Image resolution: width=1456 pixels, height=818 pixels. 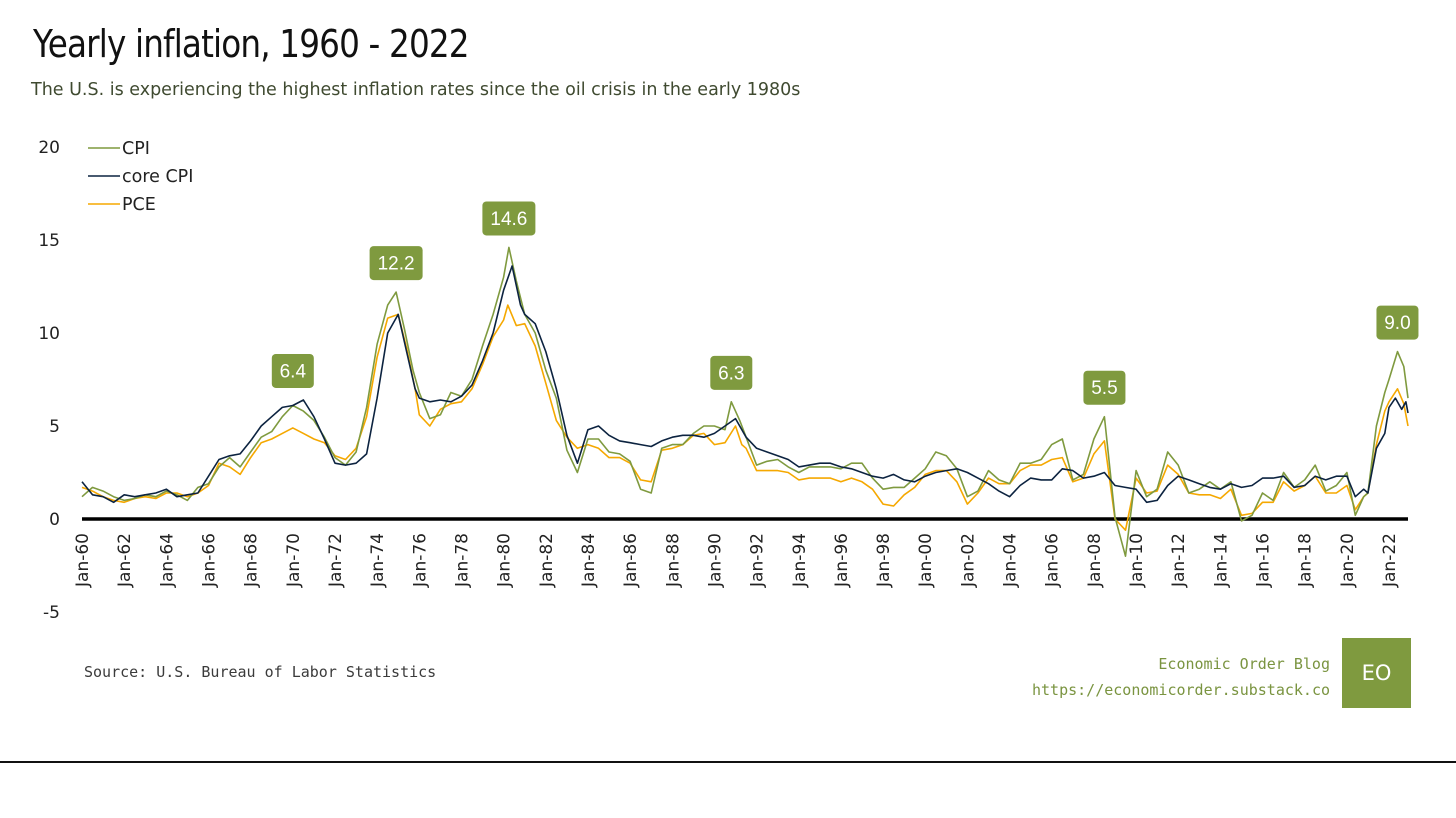 I want to click on y-tick-label: 10, so click(x=49, y=334).